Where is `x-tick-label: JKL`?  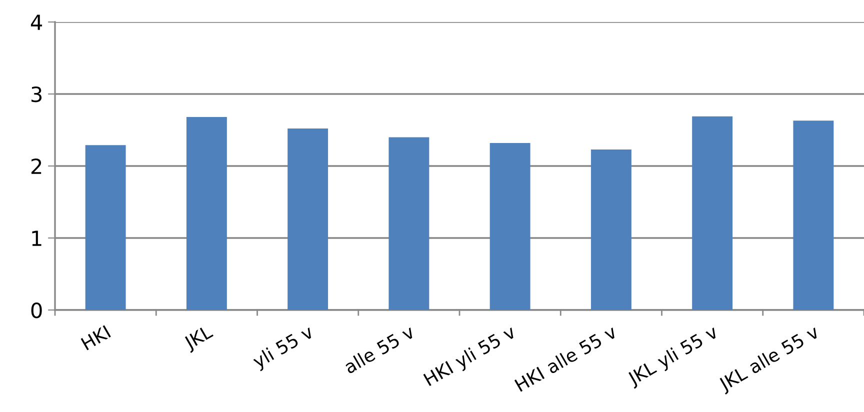
x-tick-label: JKL is located at coordinates (199, 338).